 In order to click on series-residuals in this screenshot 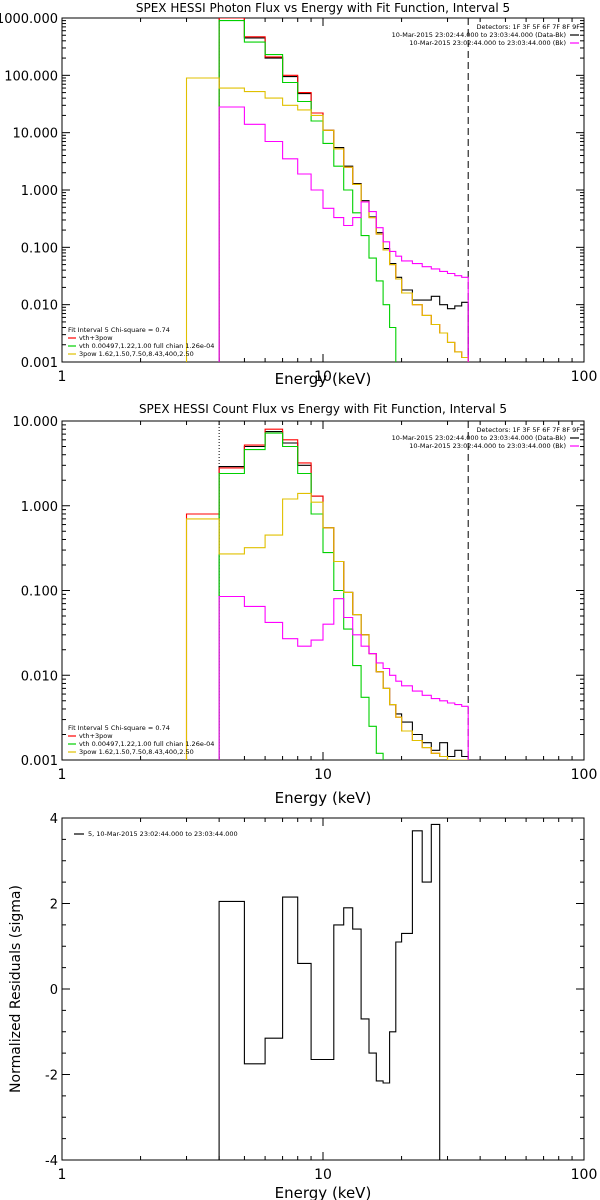, I will do `click(329, 991)`.